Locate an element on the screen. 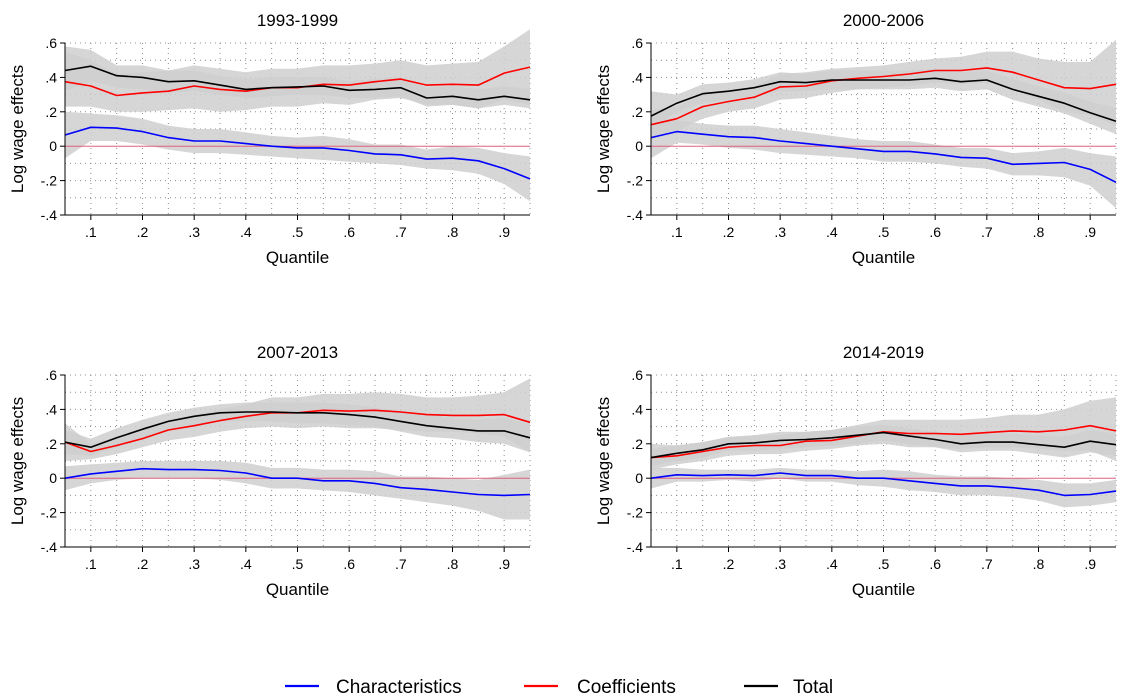 The image size is (1123, 699). panel-title: 2000-2006 is located at coordinates (883, 20).